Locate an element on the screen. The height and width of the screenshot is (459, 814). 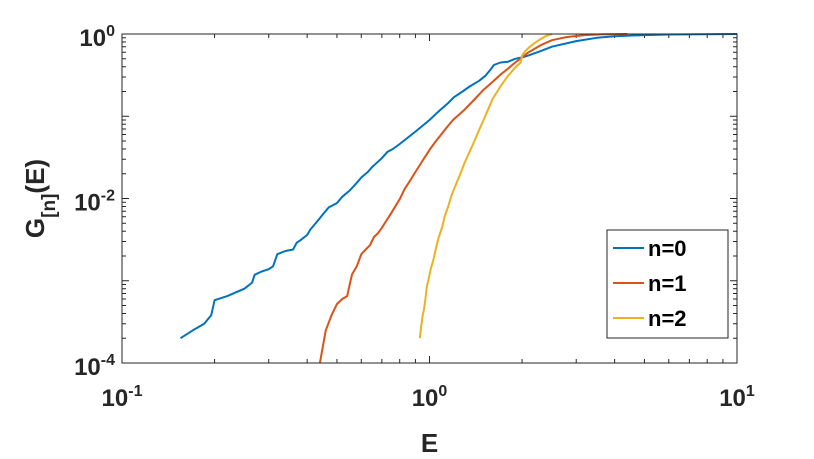
x-tick-label: 10¹ is located at coordinates (737, 397).